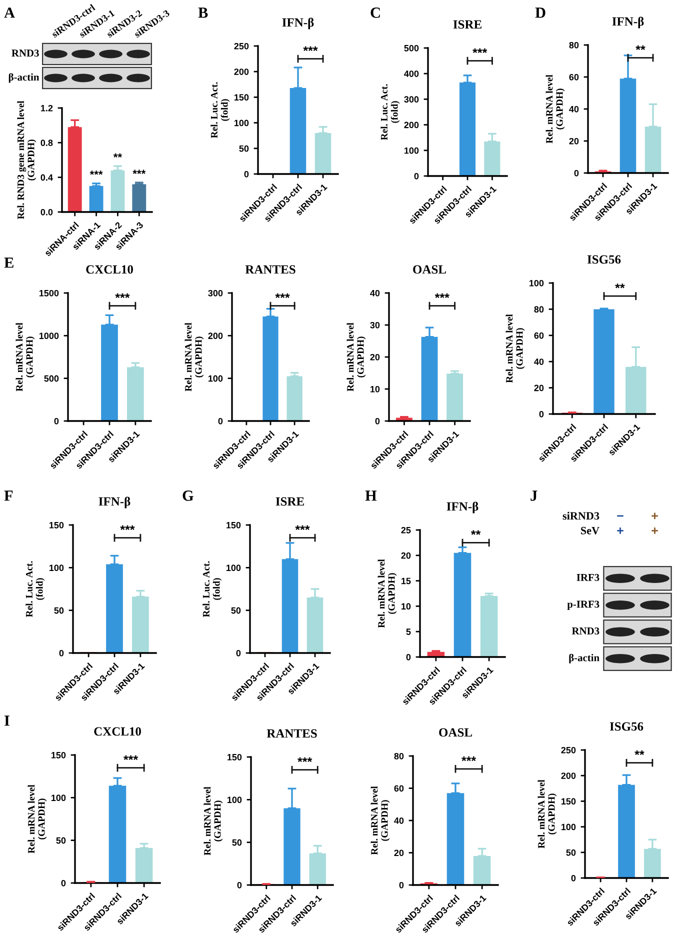 Image resolution: width=675 pixels, height=938 pixels. Describe the element at coordinates (46, 212) in the screenshot. I see `y-tick-label: 0.0` at that location.